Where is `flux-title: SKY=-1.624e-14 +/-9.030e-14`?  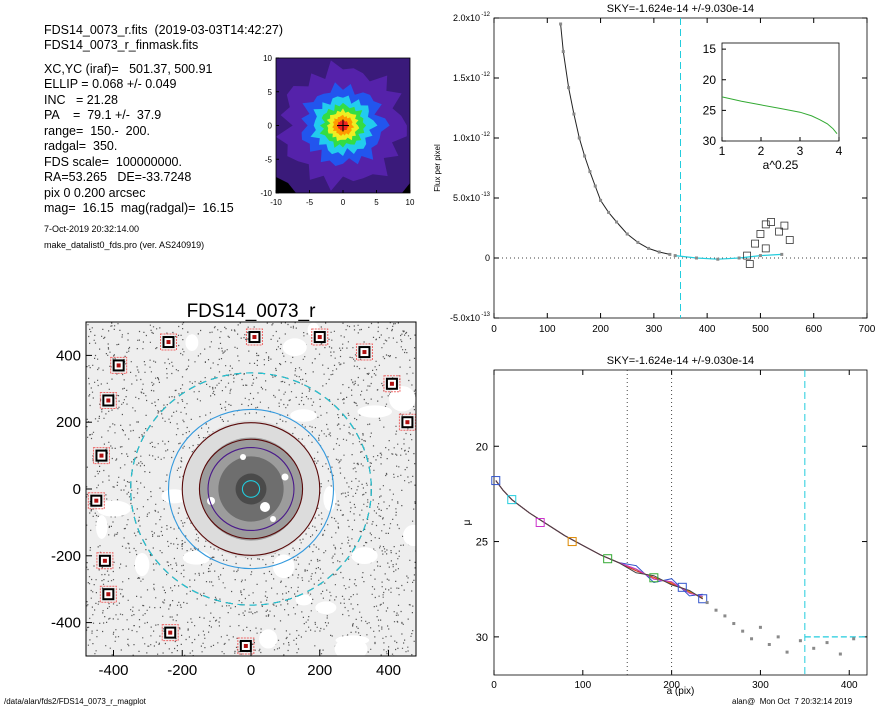 flux-title: SKY=-1.624e-14 +/-9.030e-14 is located at coordinates (680, 9).